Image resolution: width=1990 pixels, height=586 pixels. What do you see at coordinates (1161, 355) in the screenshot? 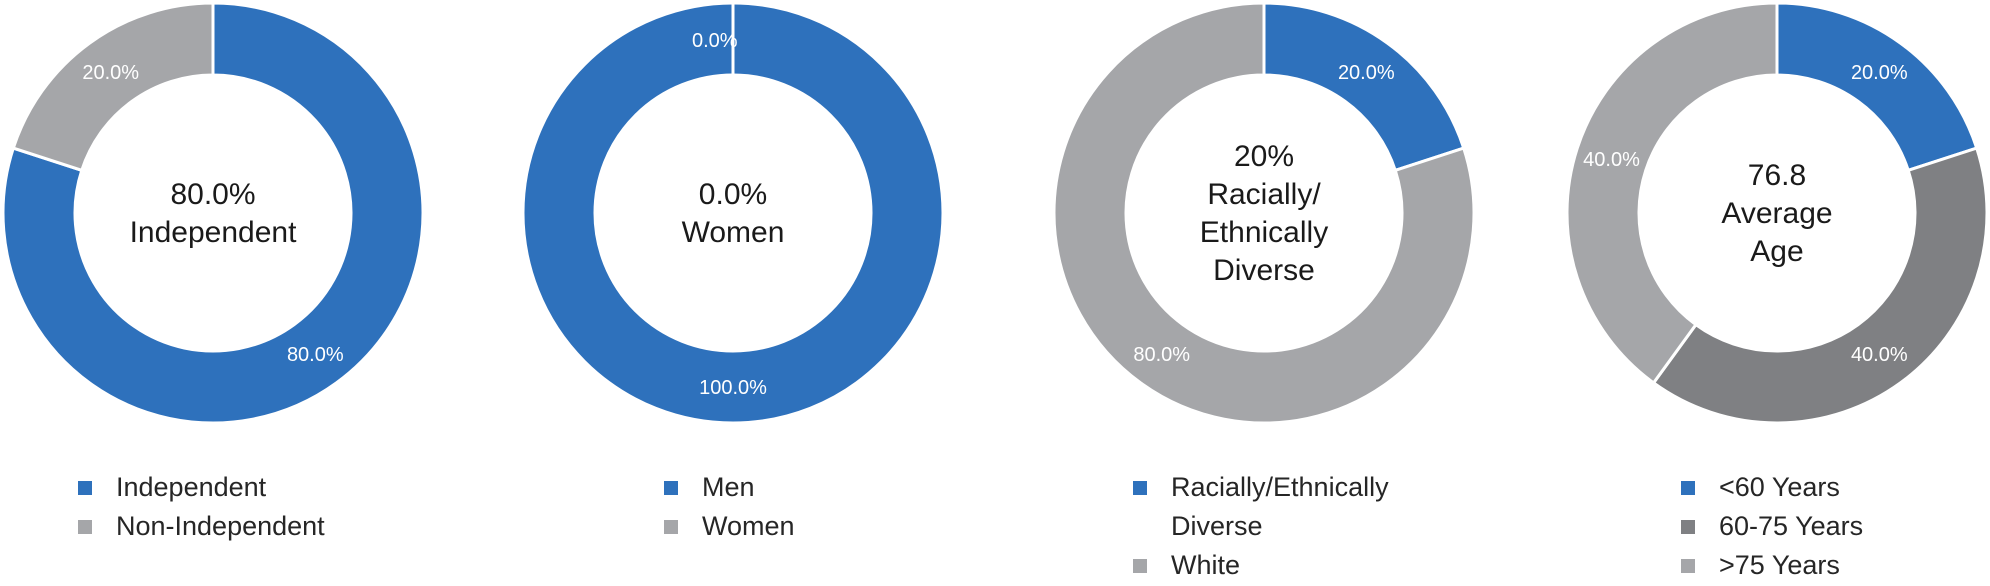
I see `data-label-white: 80.0%` at bounding box center [1161, 355].